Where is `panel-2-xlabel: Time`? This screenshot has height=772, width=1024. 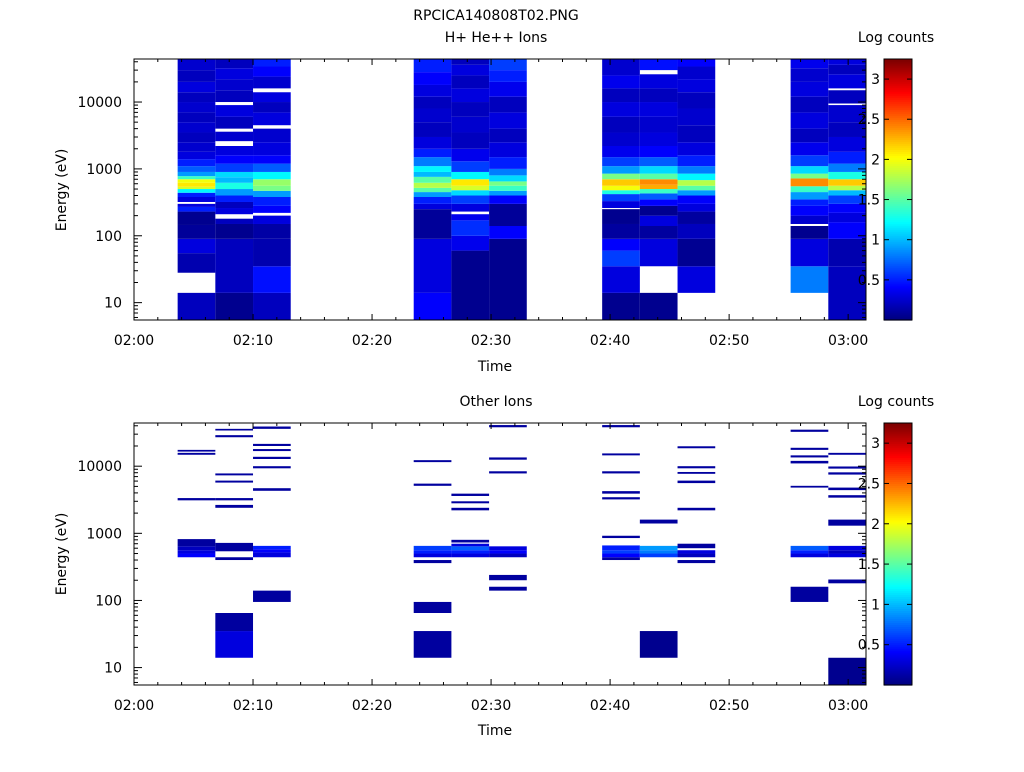
panel-2-xlabel: Time is located at coordinates (494, 731).